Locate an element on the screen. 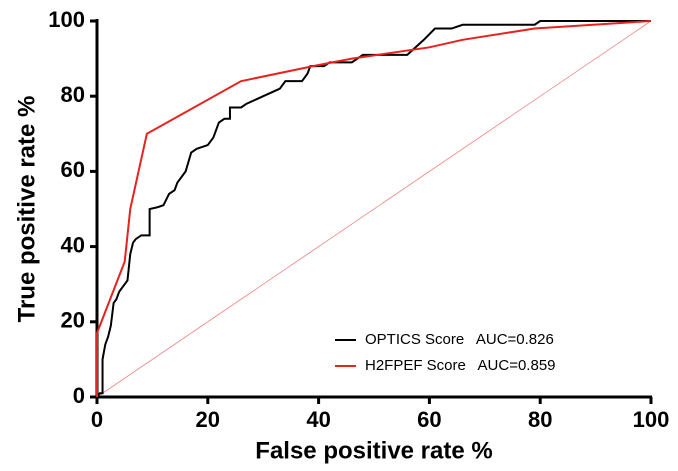  x-tick-label: 0 is located at coordinates (97, 419).